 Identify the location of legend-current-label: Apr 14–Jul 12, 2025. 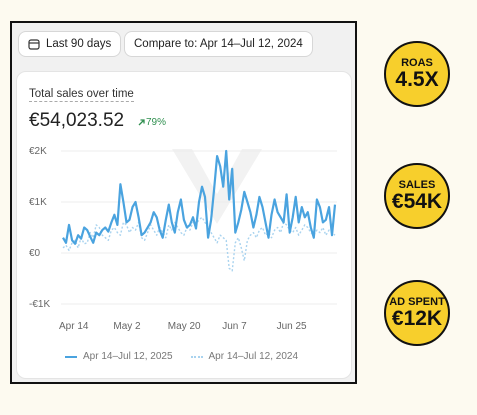
(128, 356).